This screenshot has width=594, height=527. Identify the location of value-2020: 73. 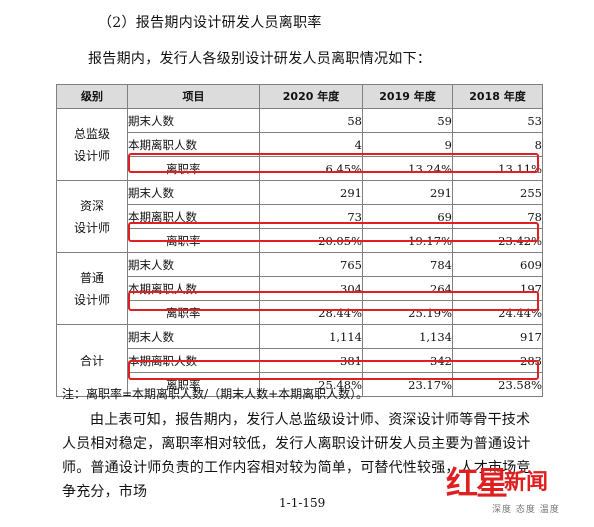
(311, 216).